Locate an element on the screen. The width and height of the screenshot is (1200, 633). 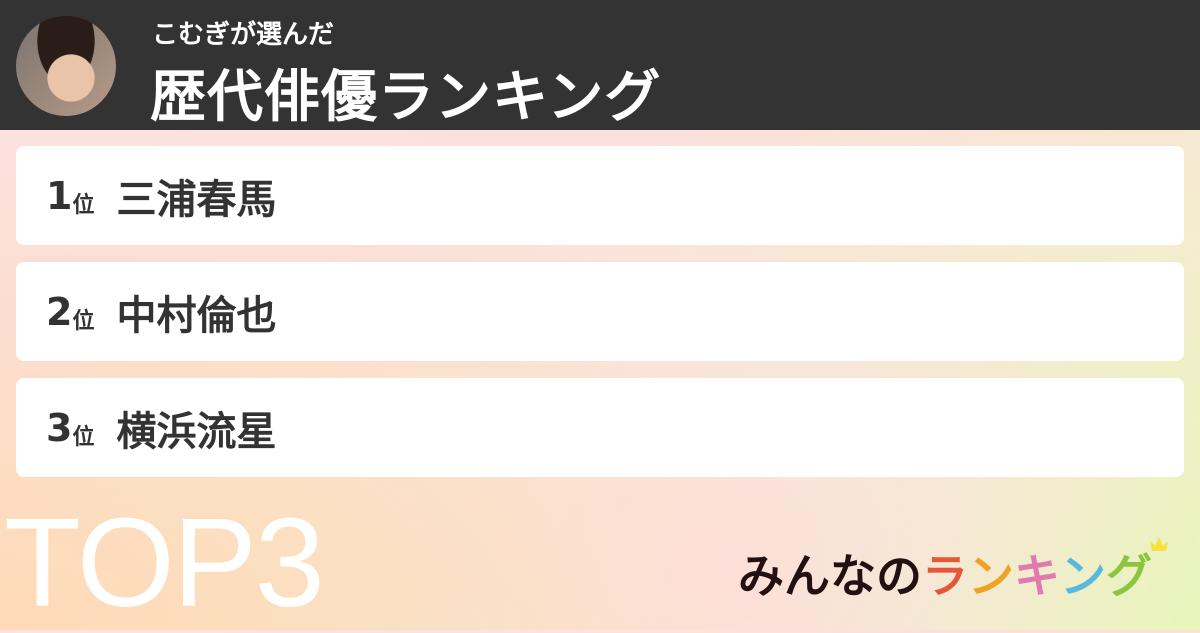
rank-number: 1 is located at coordinates (59, 195).